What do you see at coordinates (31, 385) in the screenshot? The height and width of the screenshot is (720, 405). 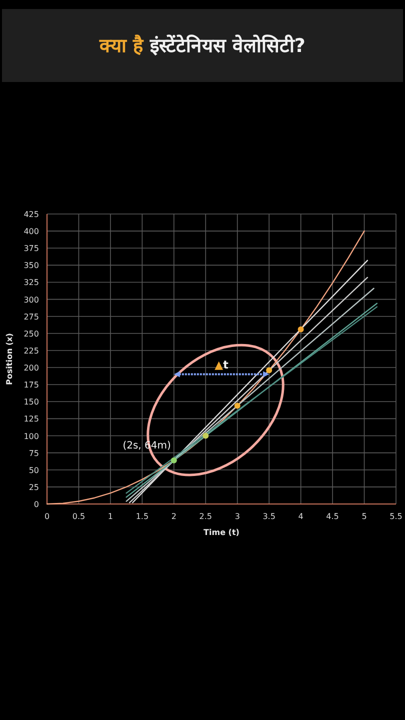 I see `y-tick-label: 175` at bounding box center [31, 385].